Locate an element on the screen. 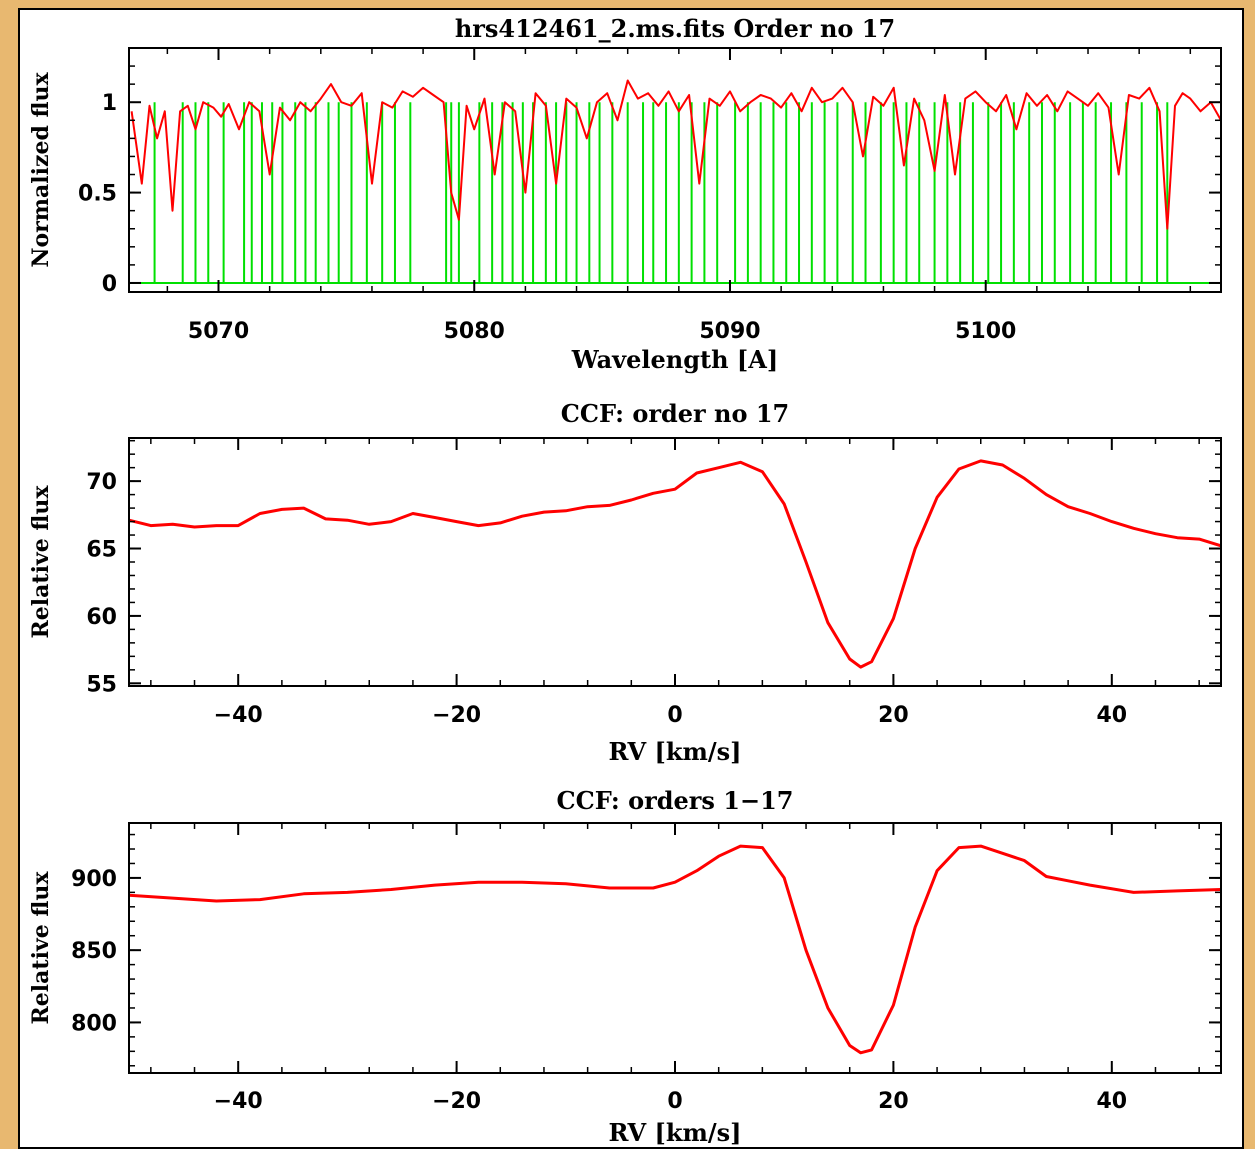 This screenshot has height=1149, width=1255. y-axis-label: Normalized flux is located at coordinates (41, 169).